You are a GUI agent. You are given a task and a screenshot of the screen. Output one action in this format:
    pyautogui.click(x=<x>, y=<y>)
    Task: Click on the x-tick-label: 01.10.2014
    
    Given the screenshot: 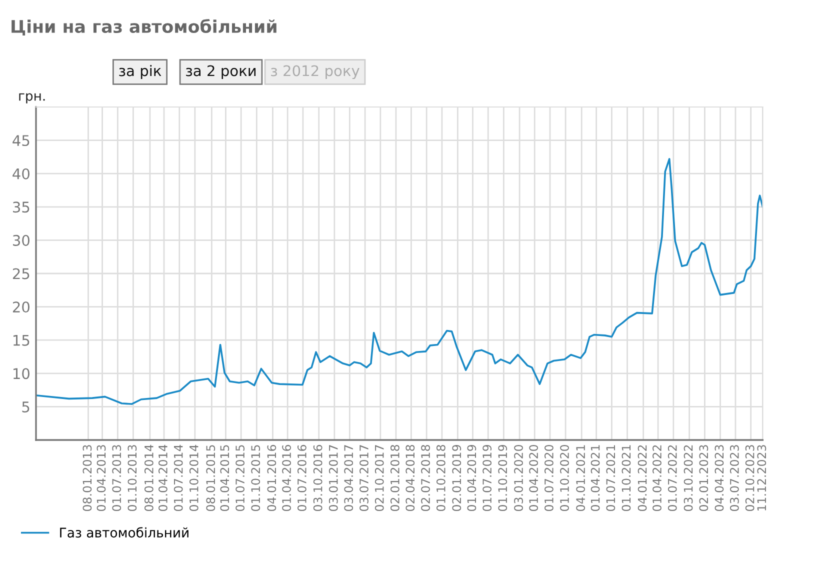 What is the action you would take?
    pyautogui.click(x=193, y=477)
    